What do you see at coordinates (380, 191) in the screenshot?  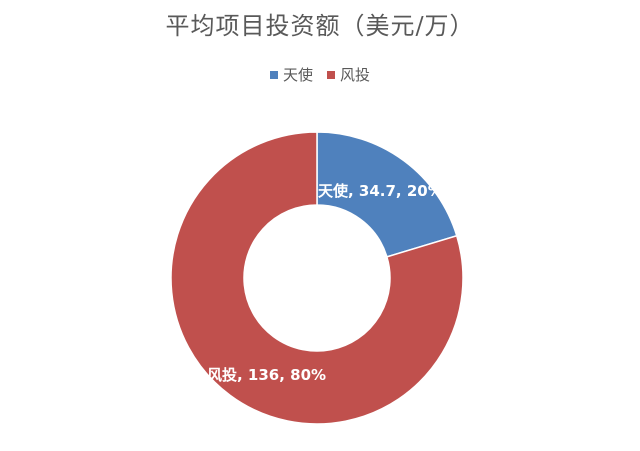 I see `data-label-angel: 天使, 34.7, 20%` at bounding box center [380, 191].